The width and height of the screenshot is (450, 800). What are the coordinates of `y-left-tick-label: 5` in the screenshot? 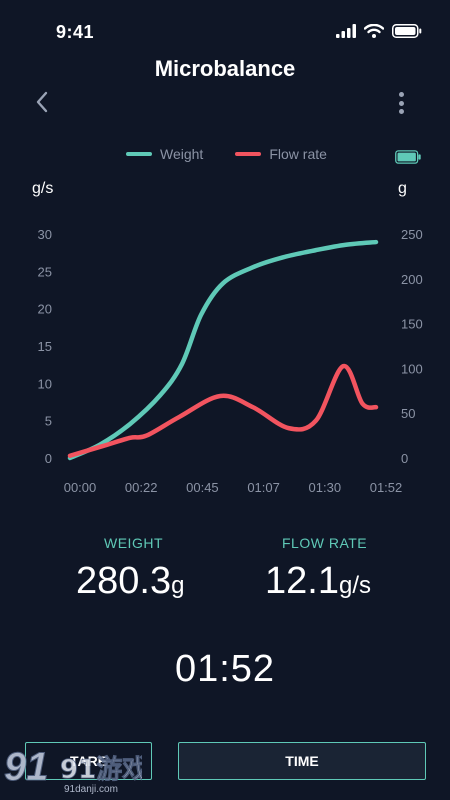 It's located at (48, 421).